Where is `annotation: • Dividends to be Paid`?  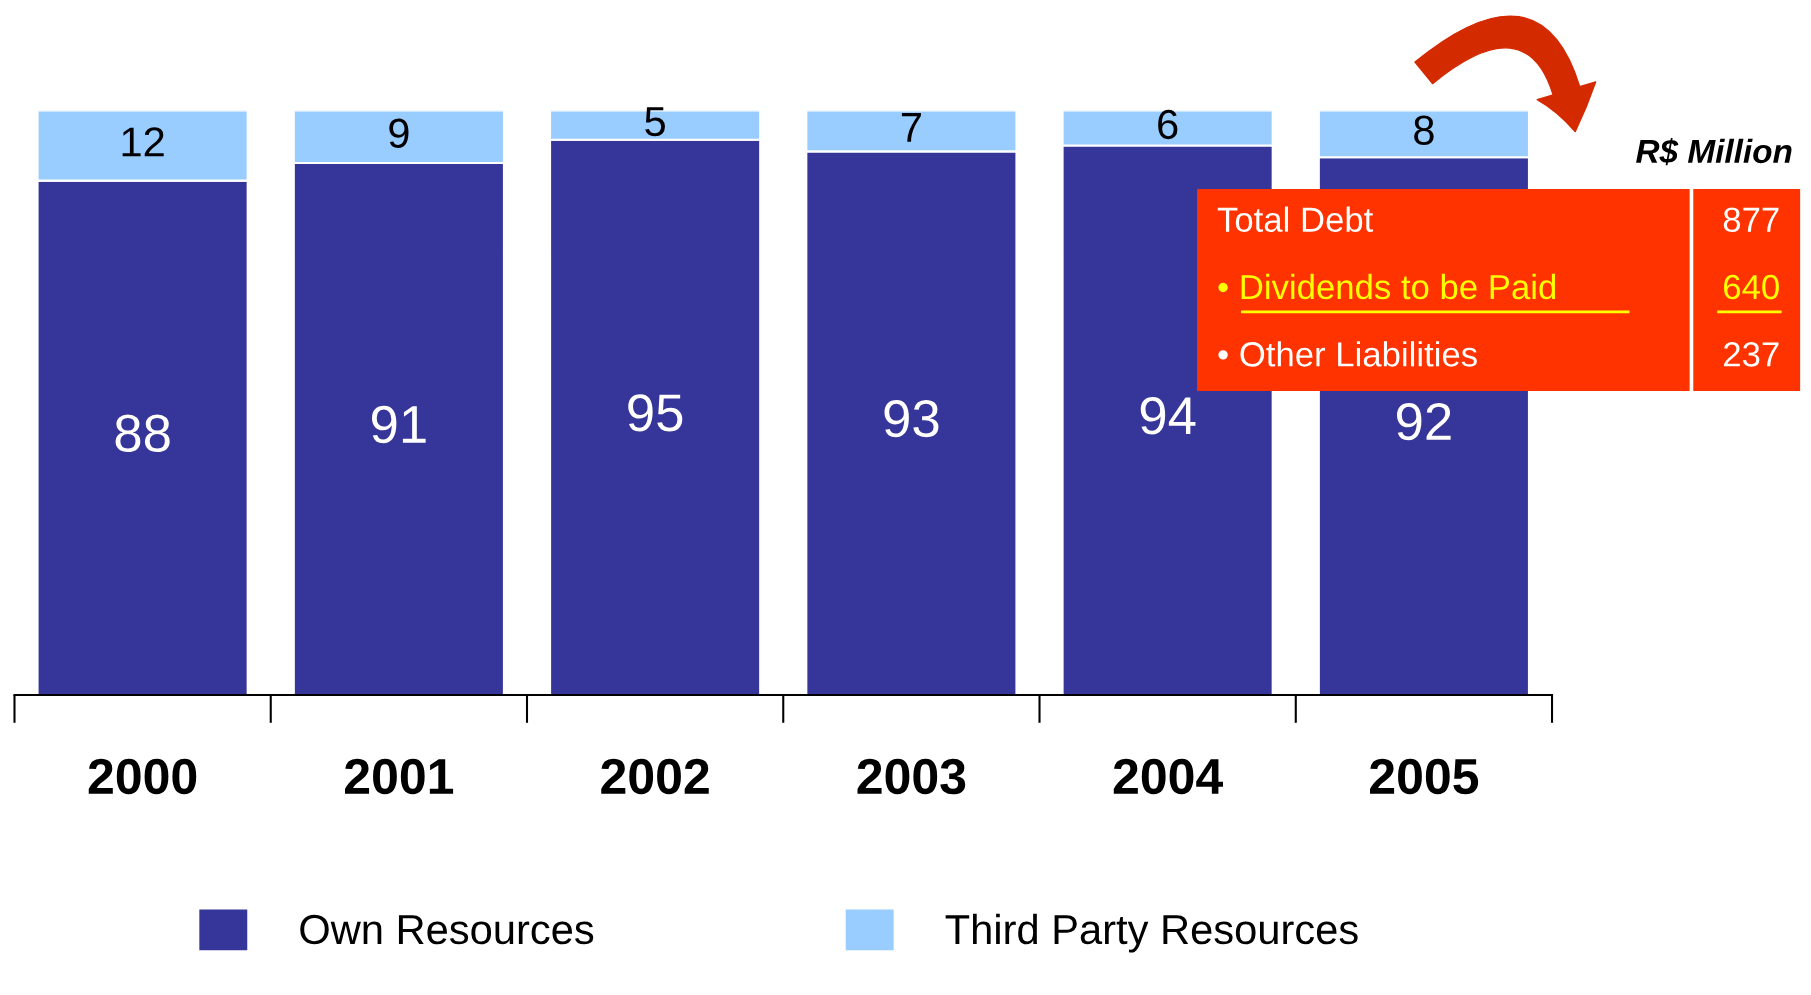
annotation: • Dividends to be Paid is located at coordinates (1387, 286).